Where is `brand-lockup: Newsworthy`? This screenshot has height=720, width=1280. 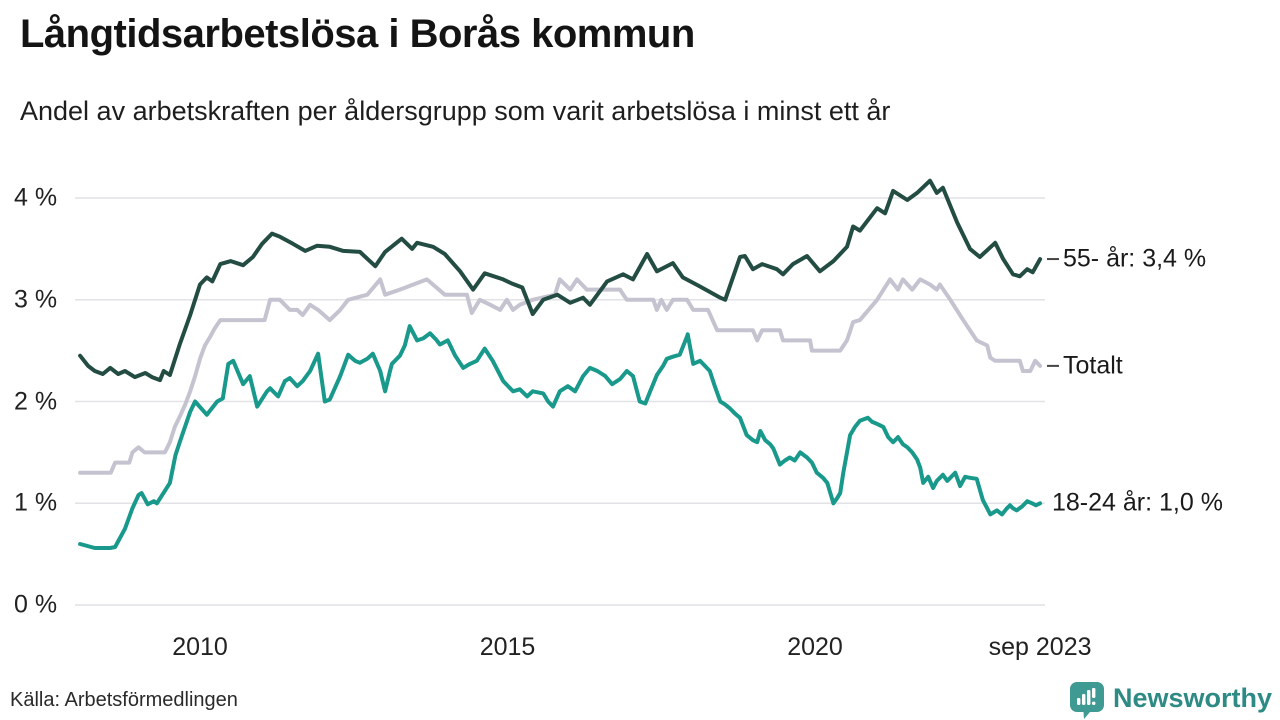
brand-lockup: Newsworthy is located at coordinates (1170, 700).